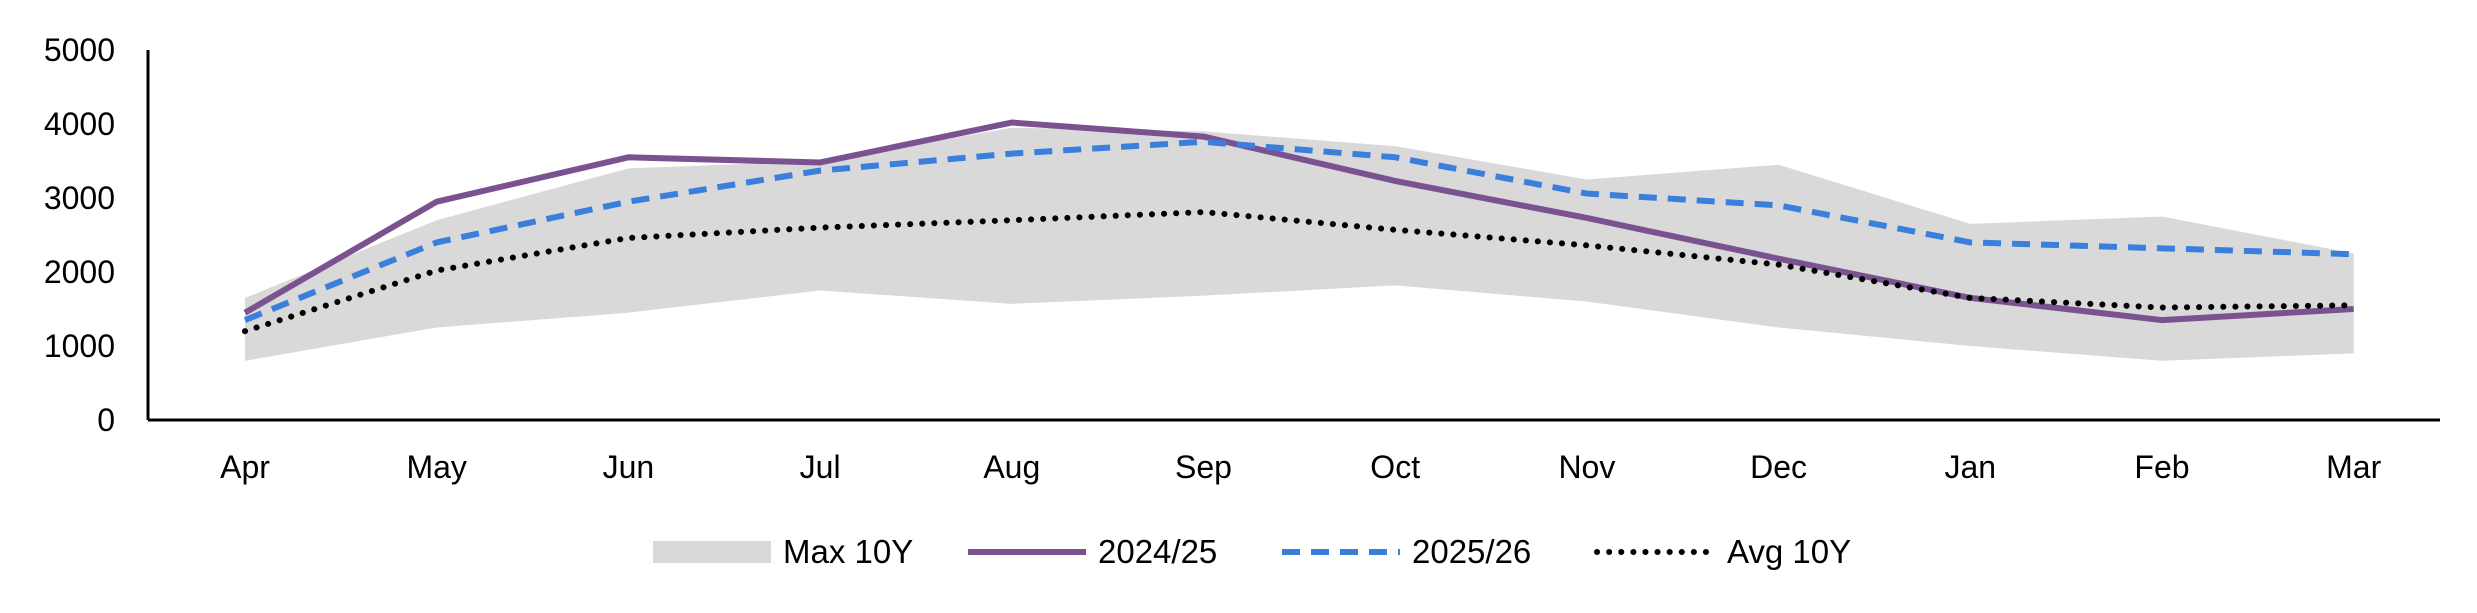 The image size is (2477, 613). Describe the element at coordinates (2161, 467) in the screenshot. I see `x-tick-label: Feb` at that location.